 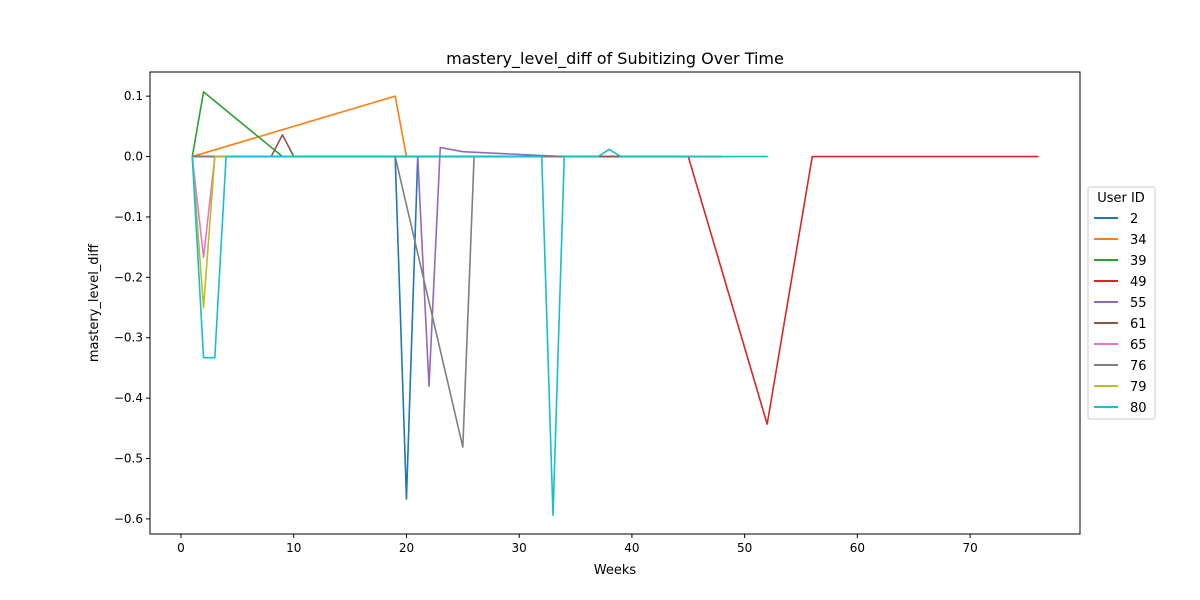 What do you see at coordinates (133, 96) in the screenshot?
I see `y-tick-label: 0.1` at bounding box center [133, 96].